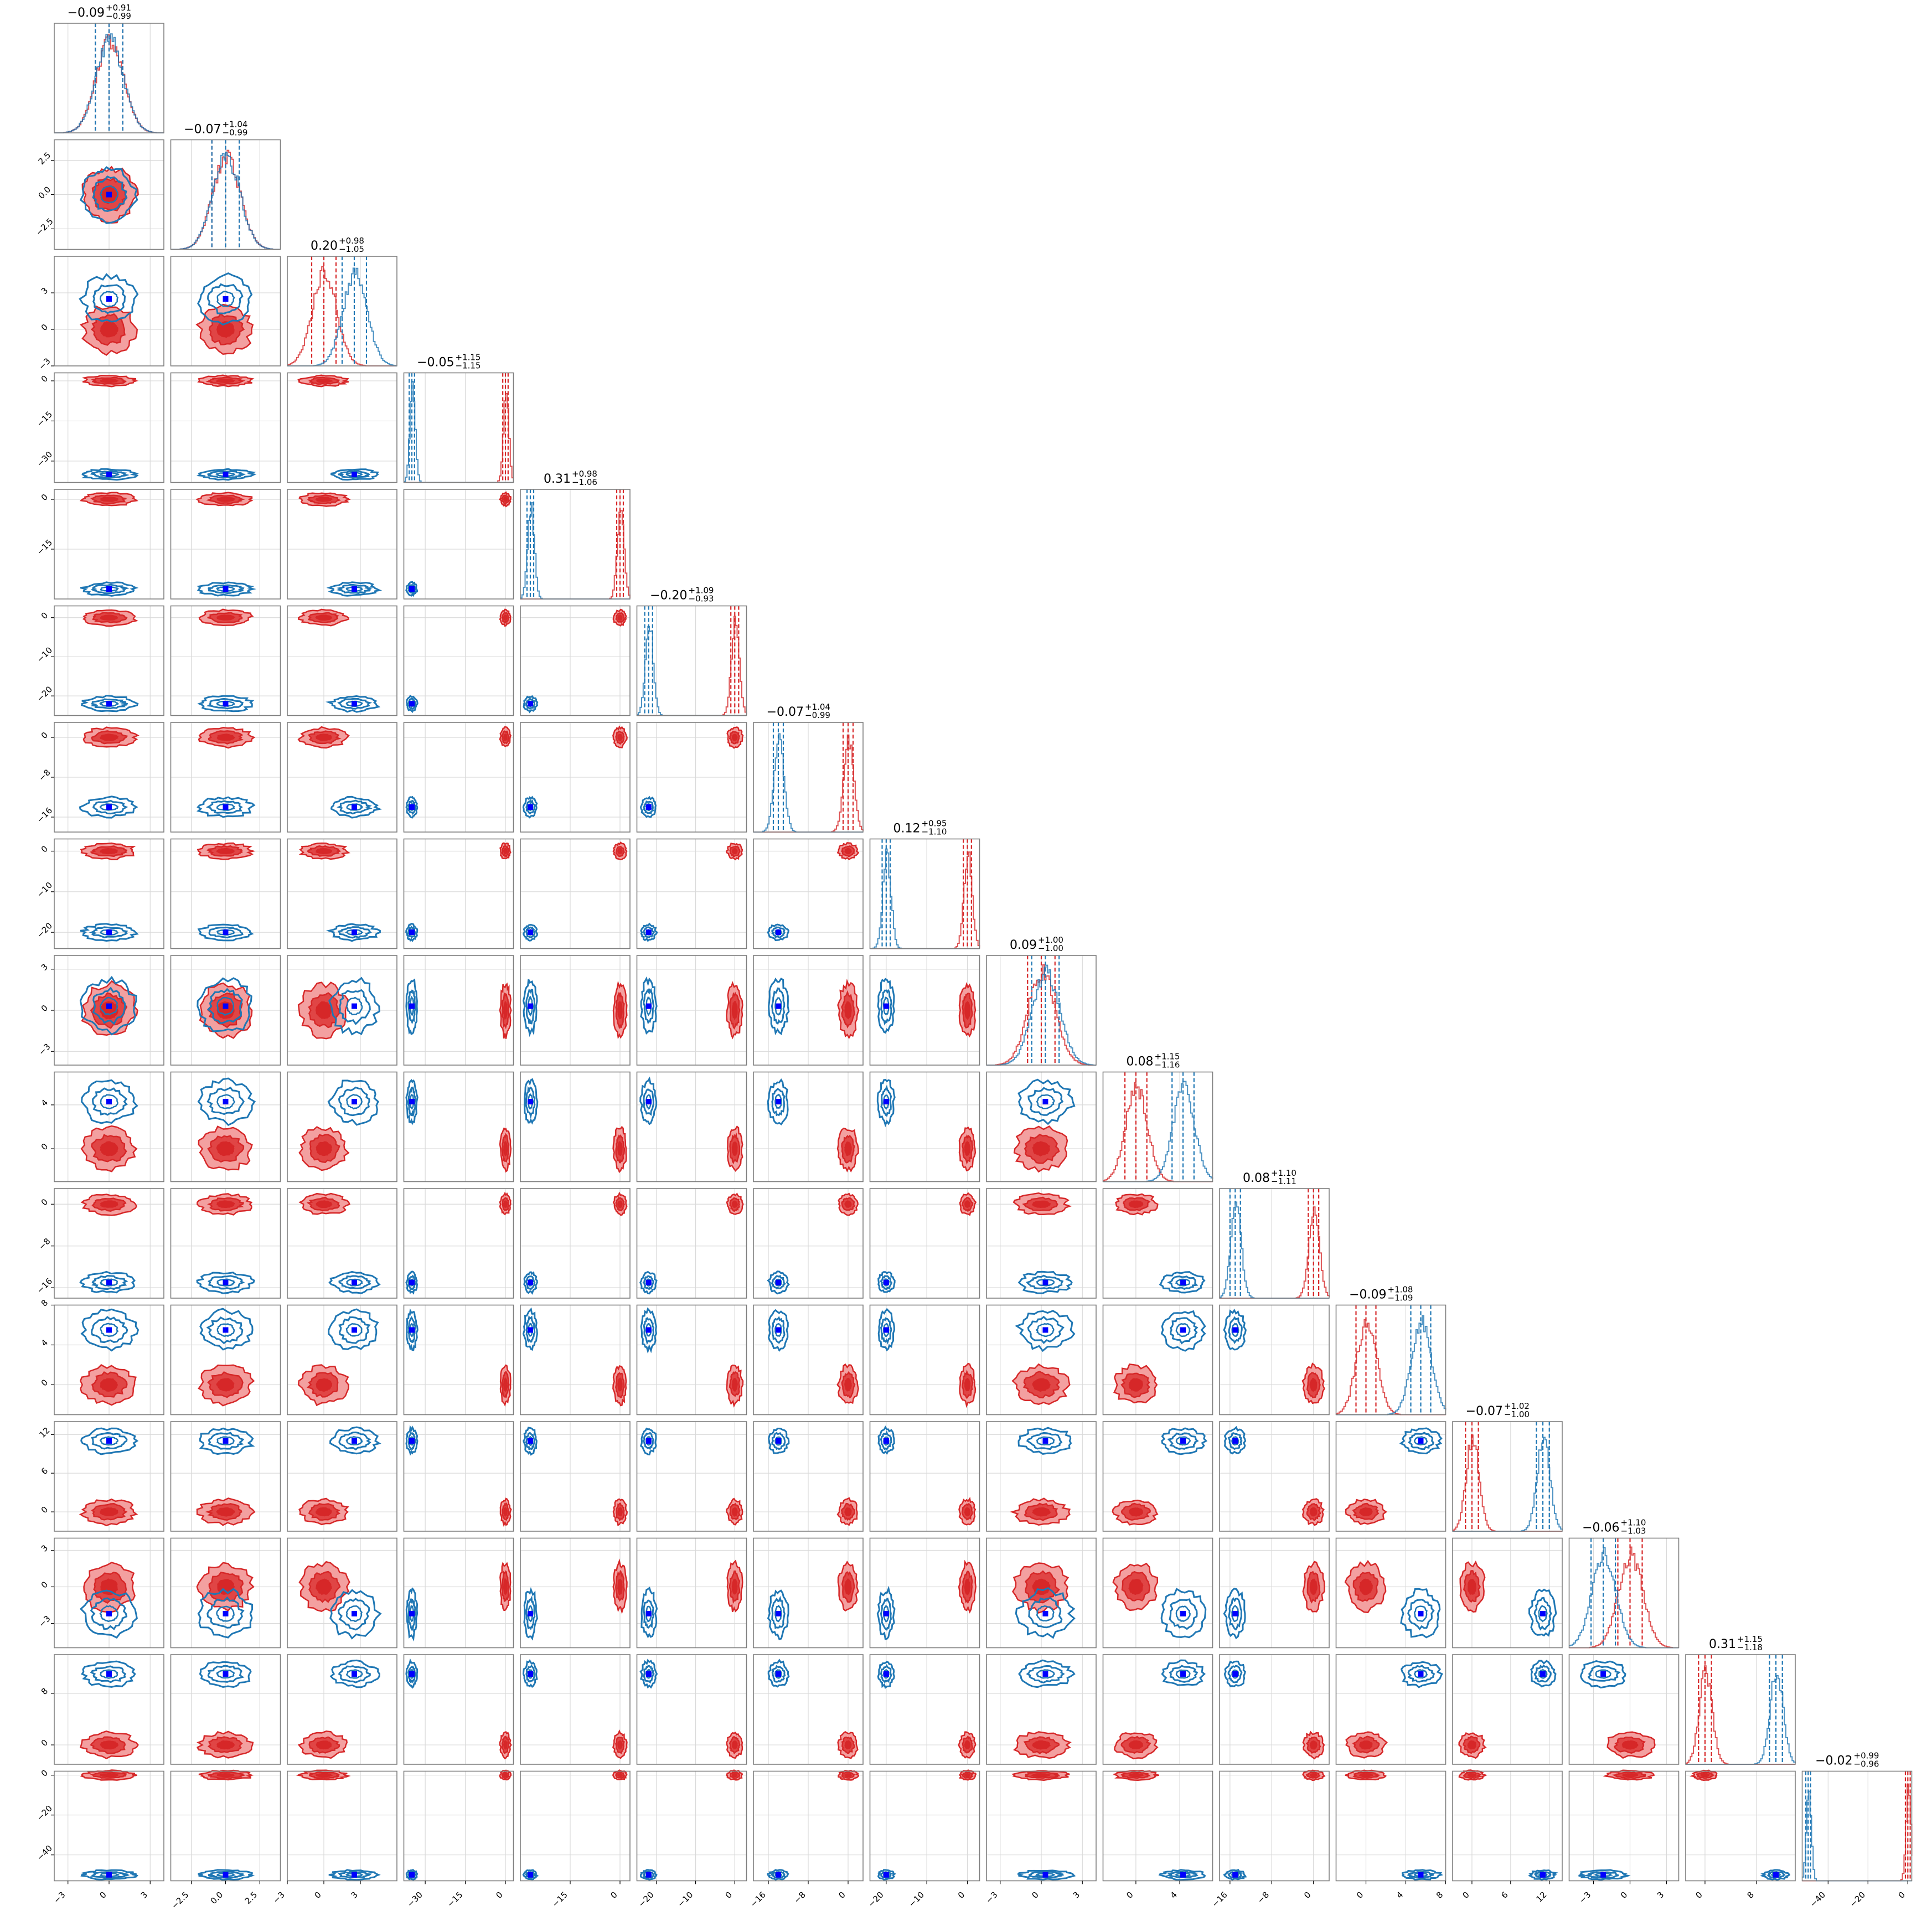 The height and width of the screenshot is (1932, 1932). I want to click on panel-2-0: −3 0 3, so click(100, 314).